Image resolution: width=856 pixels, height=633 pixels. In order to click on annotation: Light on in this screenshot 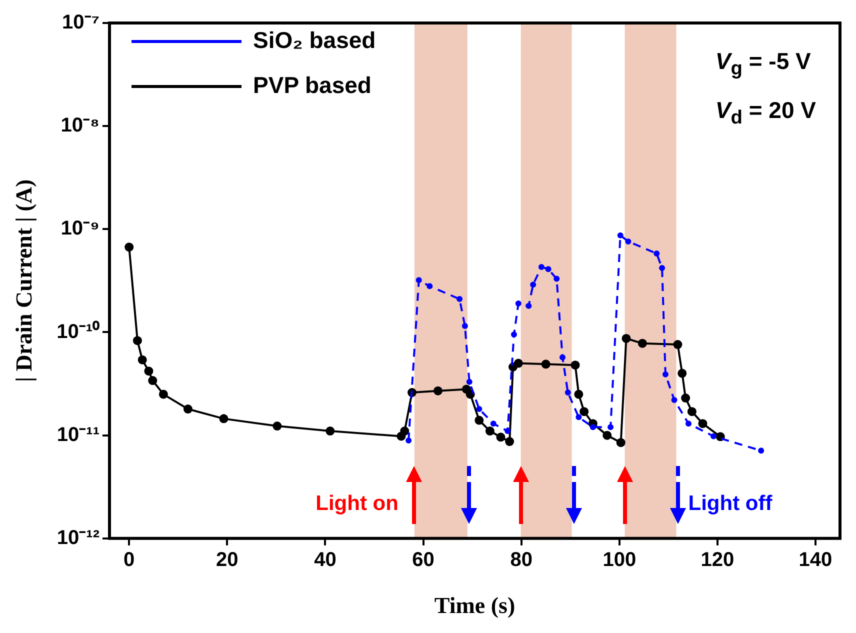, I will do `click(357, 504)`.